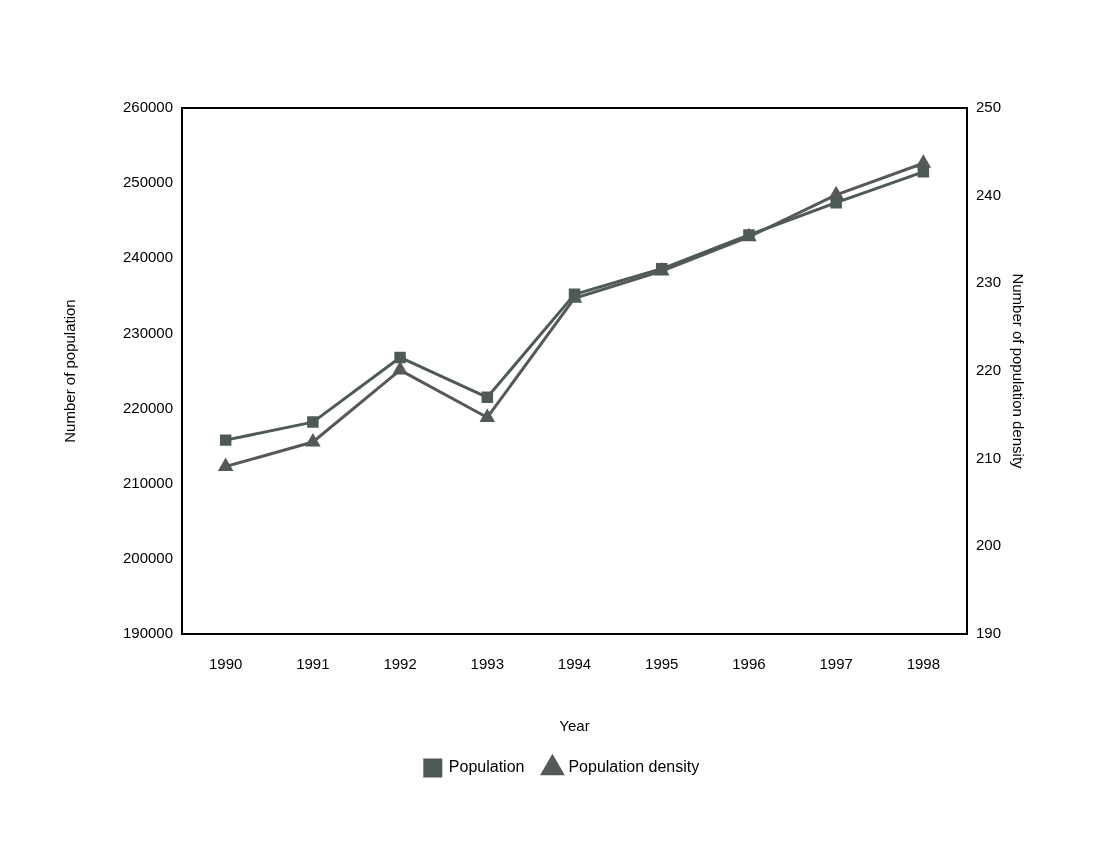 This screenshot has width=1104, height=854. Describe the element at coordinates (574, 726) in the screenshot. I see `x-axis-title: Year` at that location.